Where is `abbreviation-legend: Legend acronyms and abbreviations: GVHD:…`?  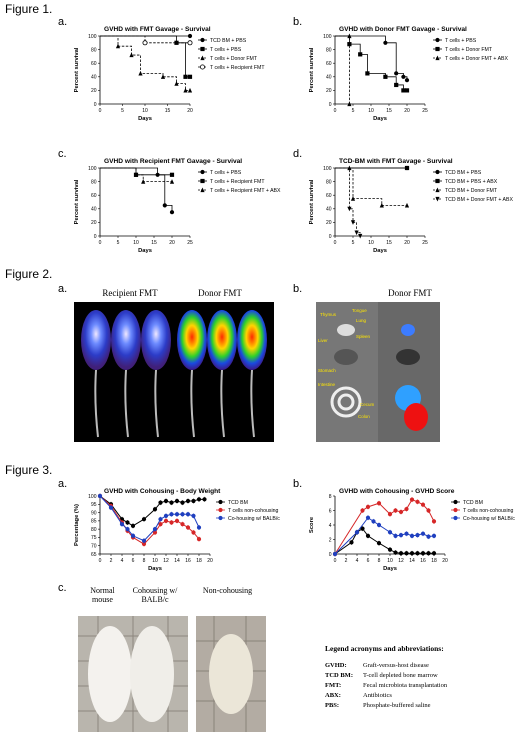
abbreviation-legend: Legend acronyms and abbreviations: GVHD:… is located at coordinates (420, 676).